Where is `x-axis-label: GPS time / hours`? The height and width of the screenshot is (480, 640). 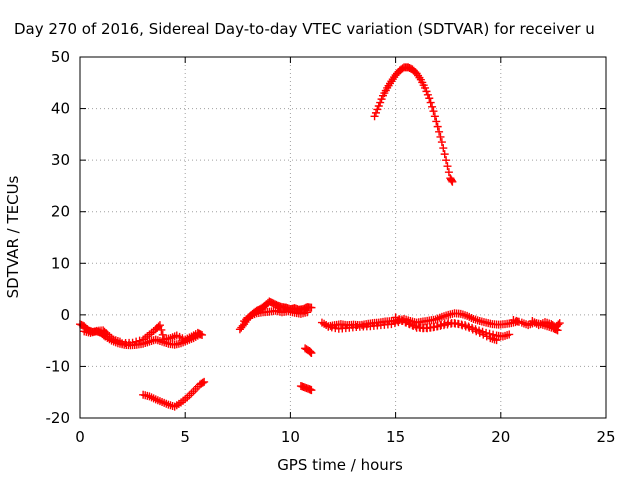 x-axis-label: GPS time / hours is located at coordinates (340, 465).